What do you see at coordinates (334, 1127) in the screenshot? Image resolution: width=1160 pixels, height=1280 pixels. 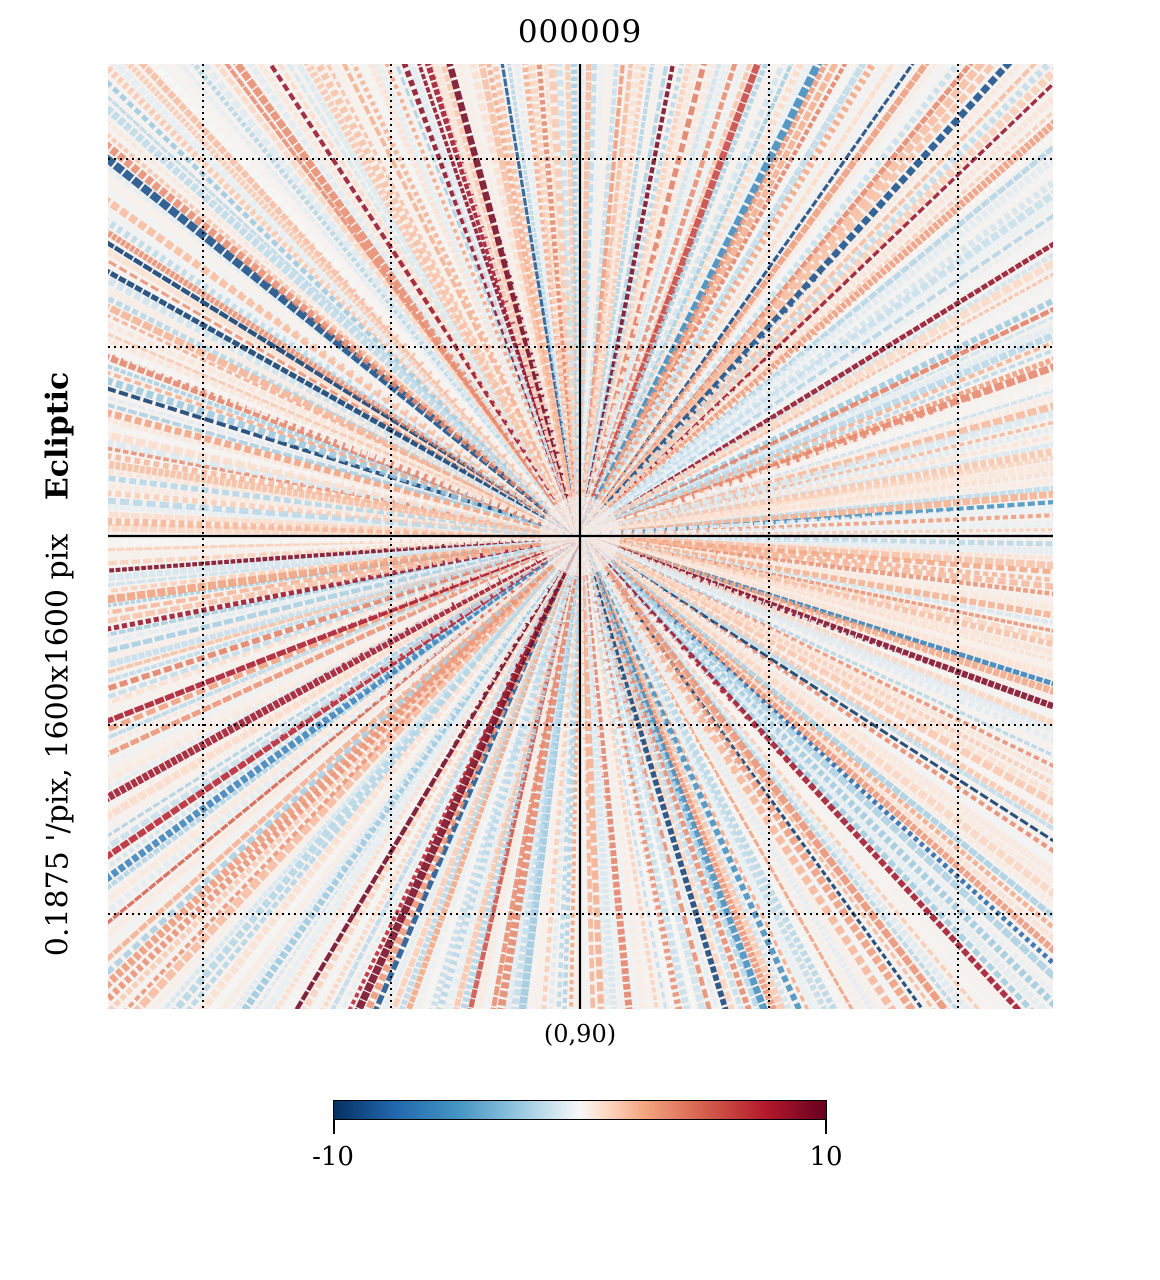 I see `colorbar-min-tick` at bounding box center [334, 1127].